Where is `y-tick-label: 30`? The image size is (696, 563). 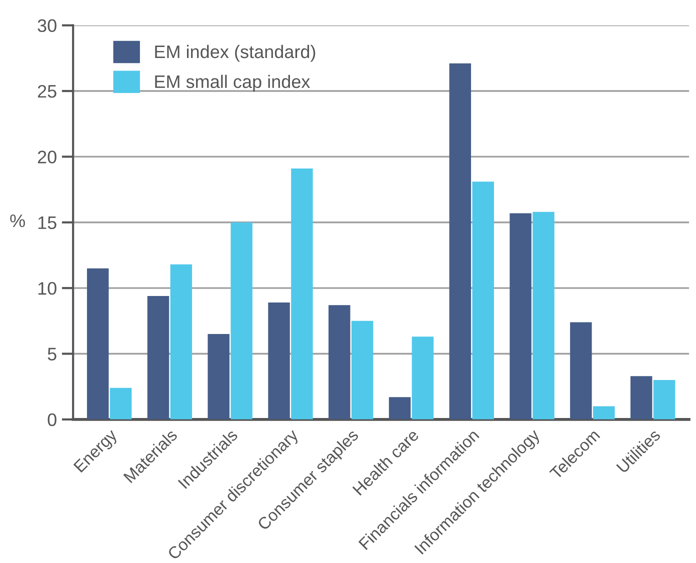 y-tick-label: 30 is located at coordinates (47, 25).